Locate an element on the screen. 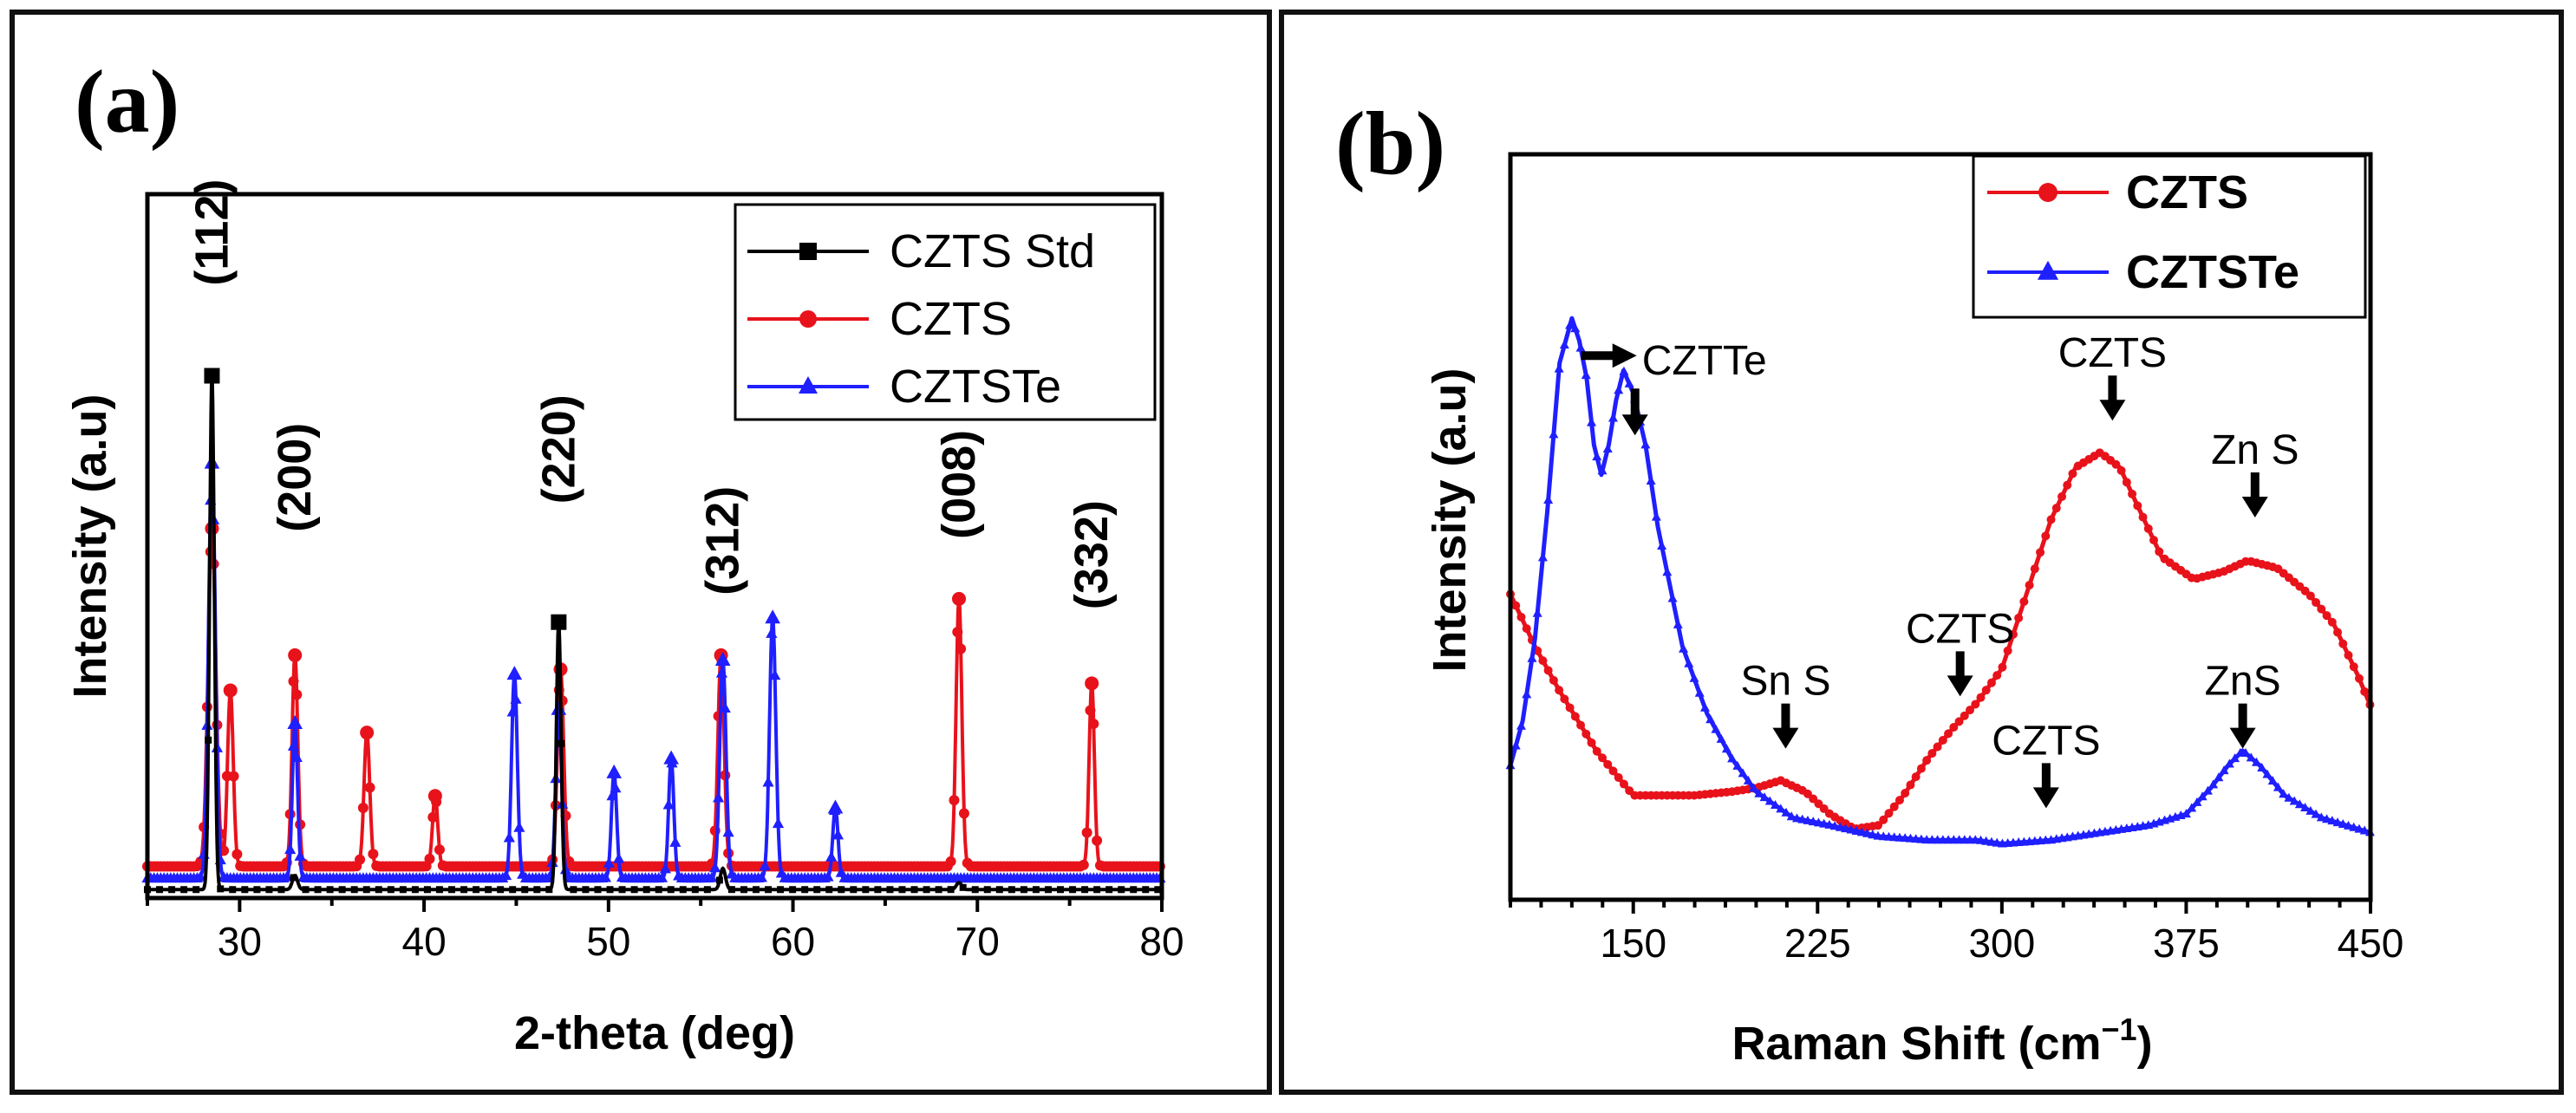 The image size is (2576, 1113). annotation-arrowhead is located at coordinates (2254, 507).